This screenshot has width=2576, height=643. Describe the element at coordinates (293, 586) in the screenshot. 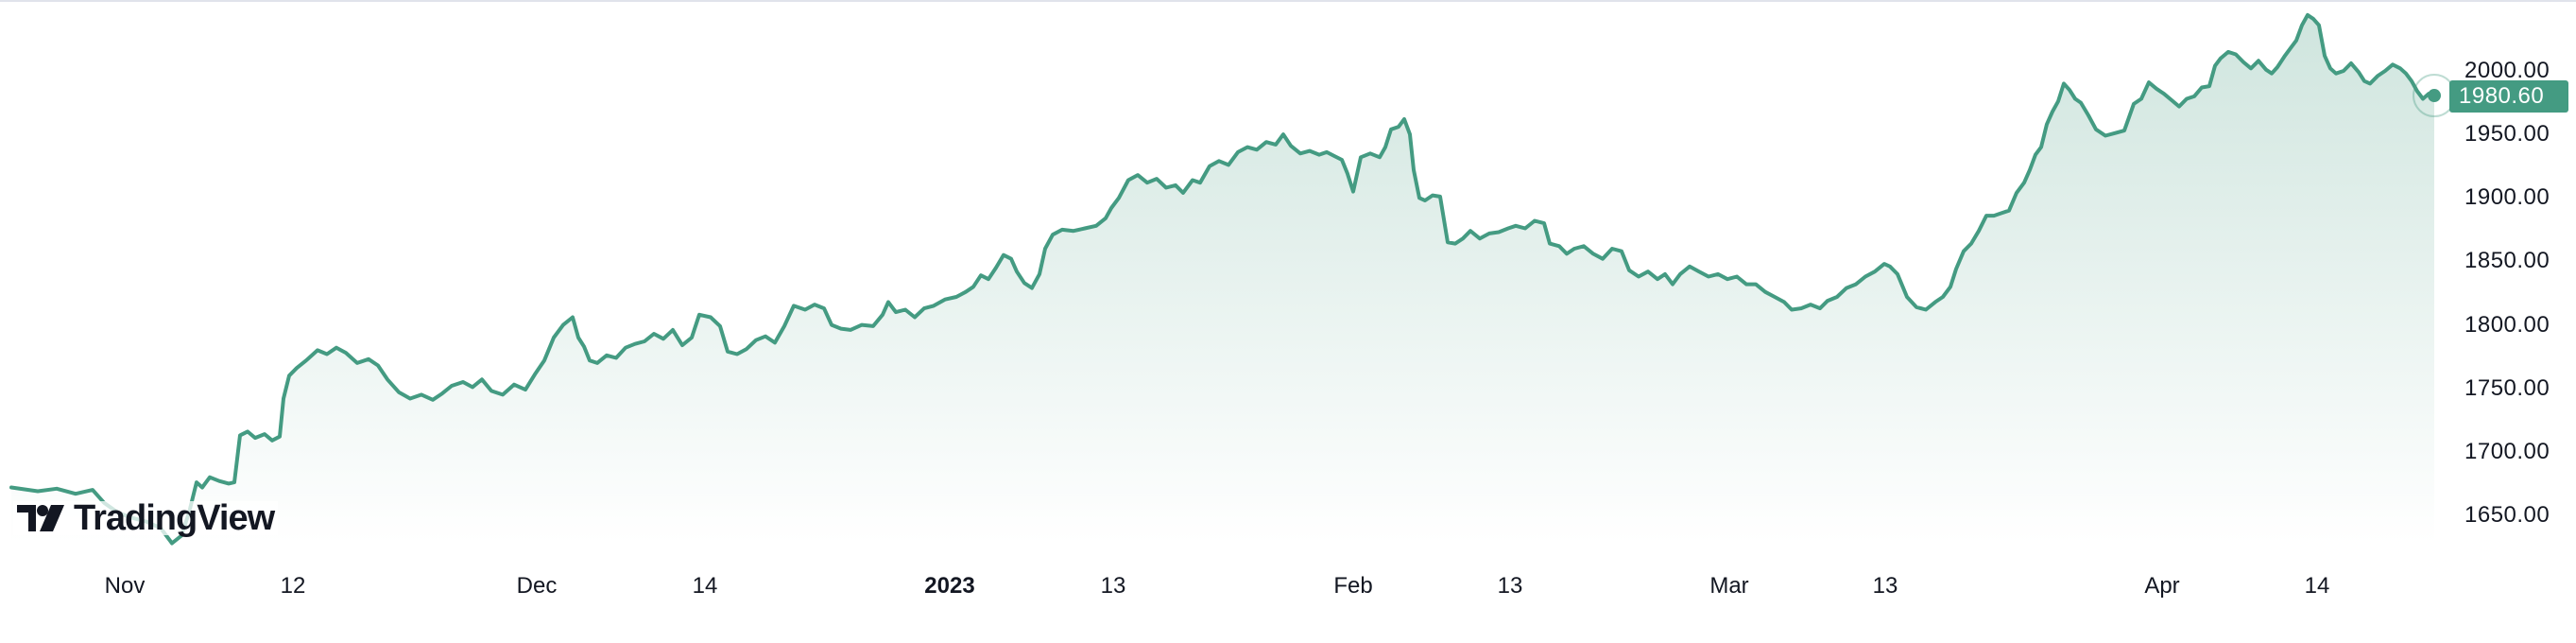

I see `time-axis-label: 12` at that location.